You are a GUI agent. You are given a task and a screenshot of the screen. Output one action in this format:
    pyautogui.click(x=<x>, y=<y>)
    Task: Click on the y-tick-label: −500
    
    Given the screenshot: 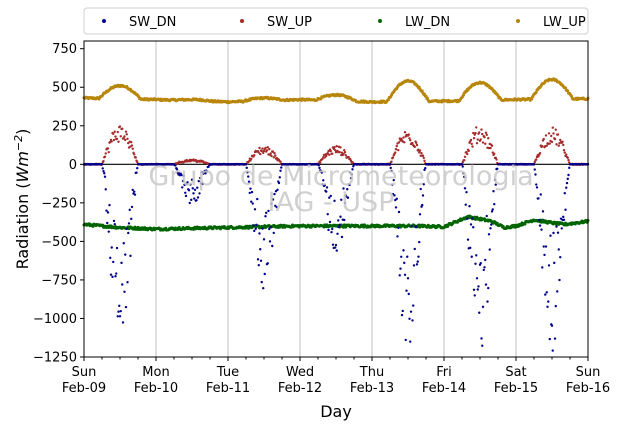 What is the action you would take?
    pyautogui.click(x=59, y=242)
    